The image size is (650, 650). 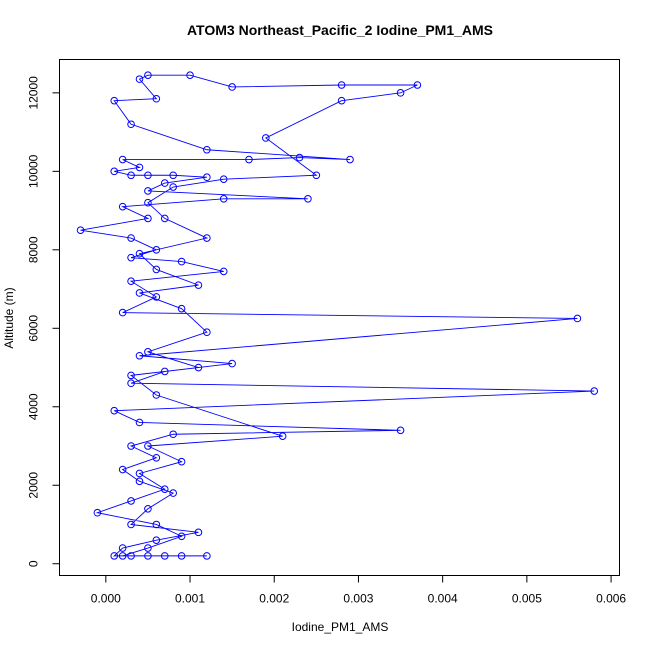 I want to click on y-tick-label: 2000, so click(x=34, y=485).